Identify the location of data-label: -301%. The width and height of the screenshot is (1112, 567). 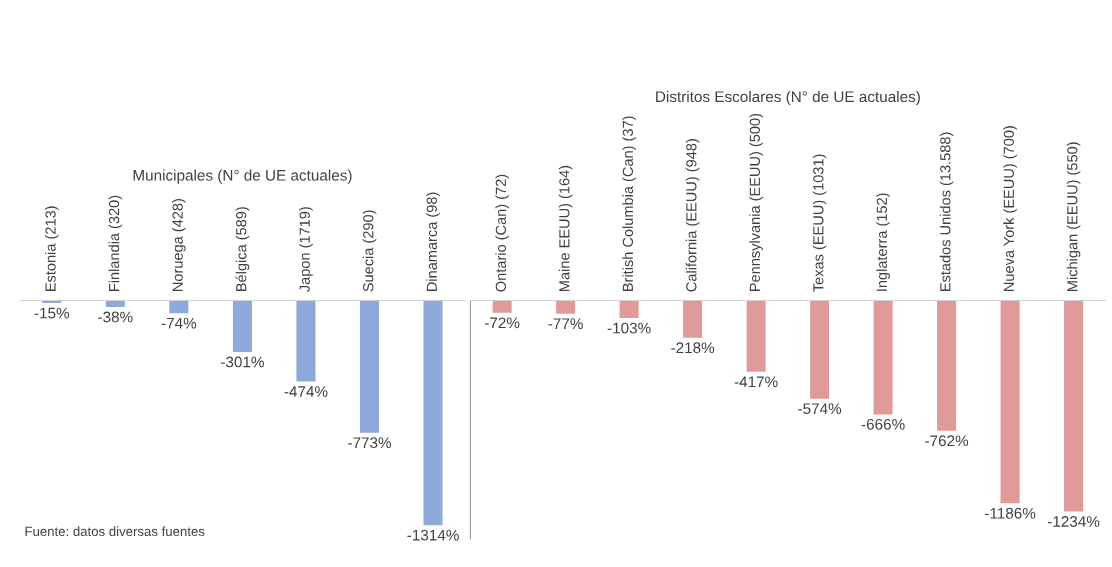
(242, 362).